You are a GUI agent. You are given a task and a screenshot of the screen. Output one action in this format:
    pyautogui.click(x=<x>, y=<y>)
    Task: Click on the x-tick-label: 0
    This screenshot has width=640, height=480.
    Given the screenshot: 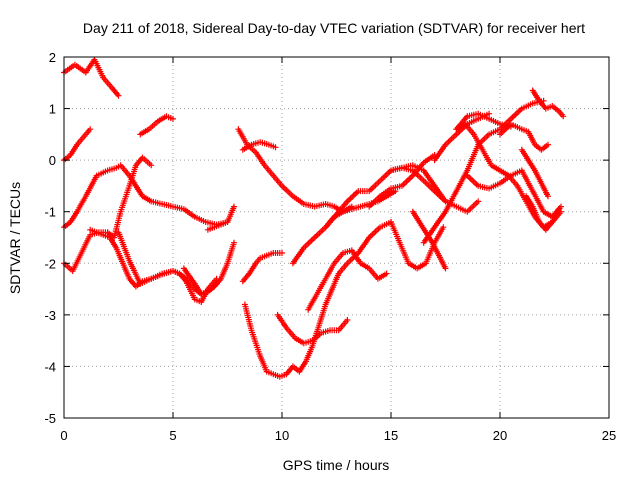 What is the action you would take?
    pyautogui.click(x=63, y=435)
    